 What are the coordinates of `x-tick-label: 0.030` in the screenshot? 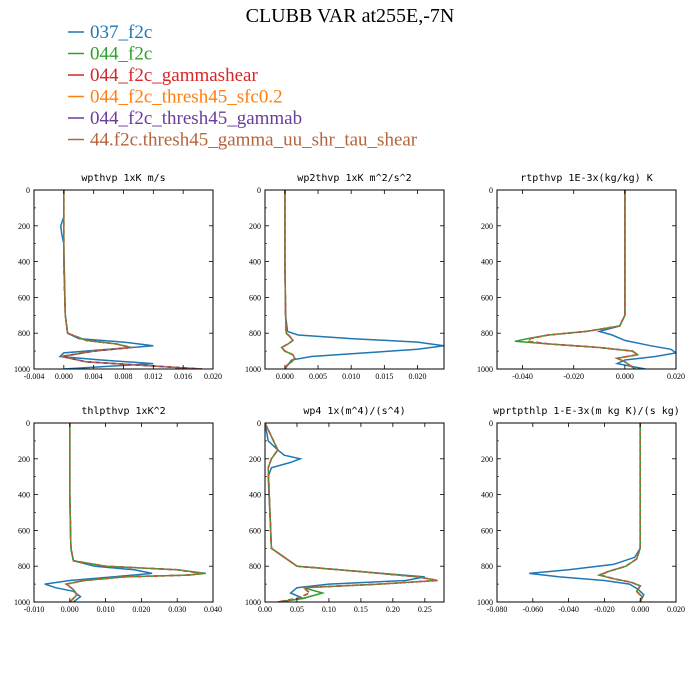 It's located at (177, 609).